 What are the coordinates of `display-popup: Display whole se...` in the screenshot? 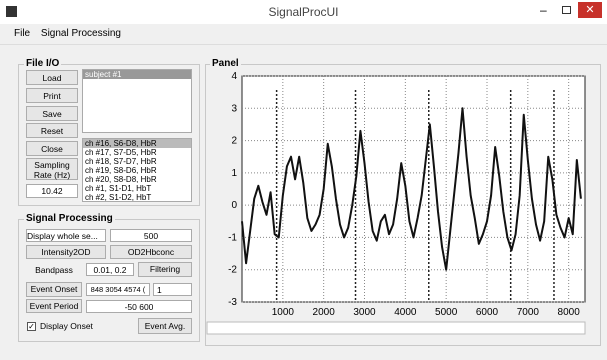 It's located at (66, 235).